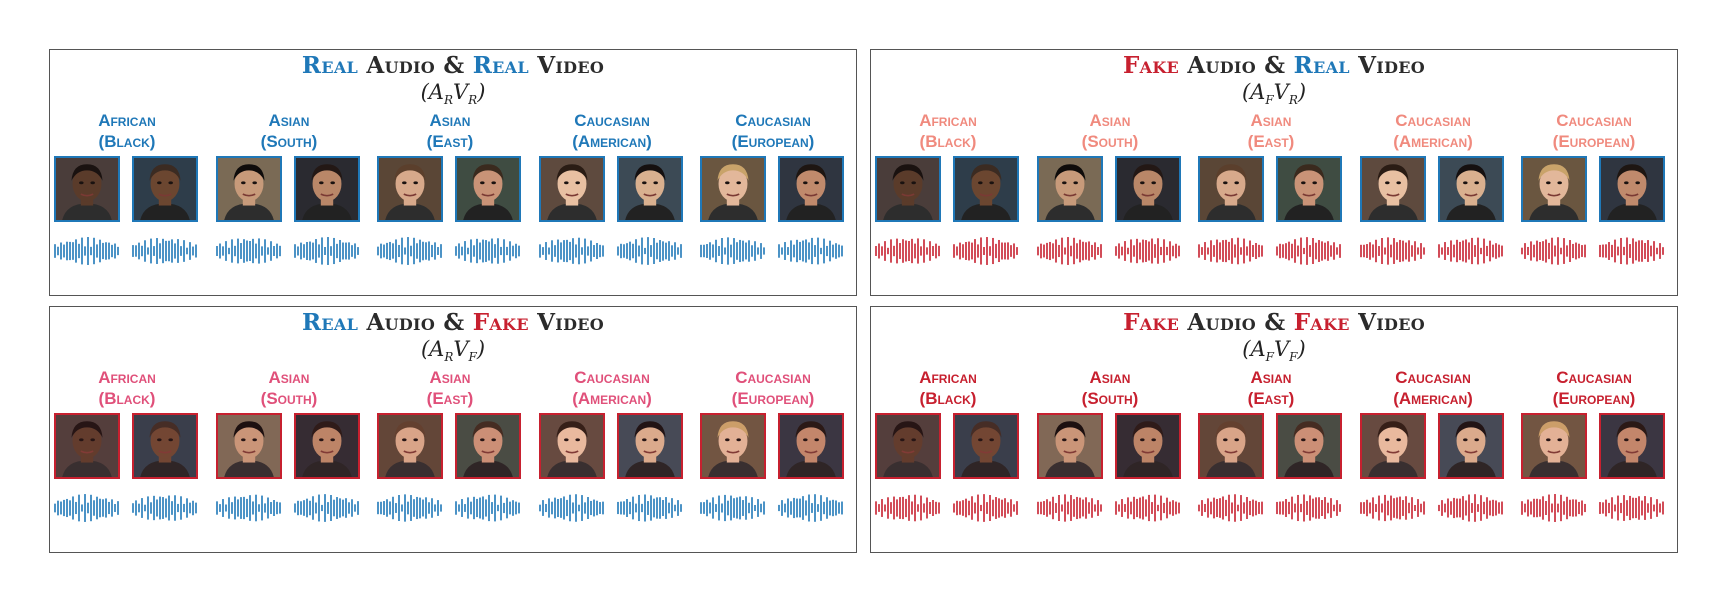 Image resolution: width=1719 pixels, height=604 pixels. Describe the element at coordinates (1151, 65) in the screenshot. I see `title-audio-kind: Fake` at that location.